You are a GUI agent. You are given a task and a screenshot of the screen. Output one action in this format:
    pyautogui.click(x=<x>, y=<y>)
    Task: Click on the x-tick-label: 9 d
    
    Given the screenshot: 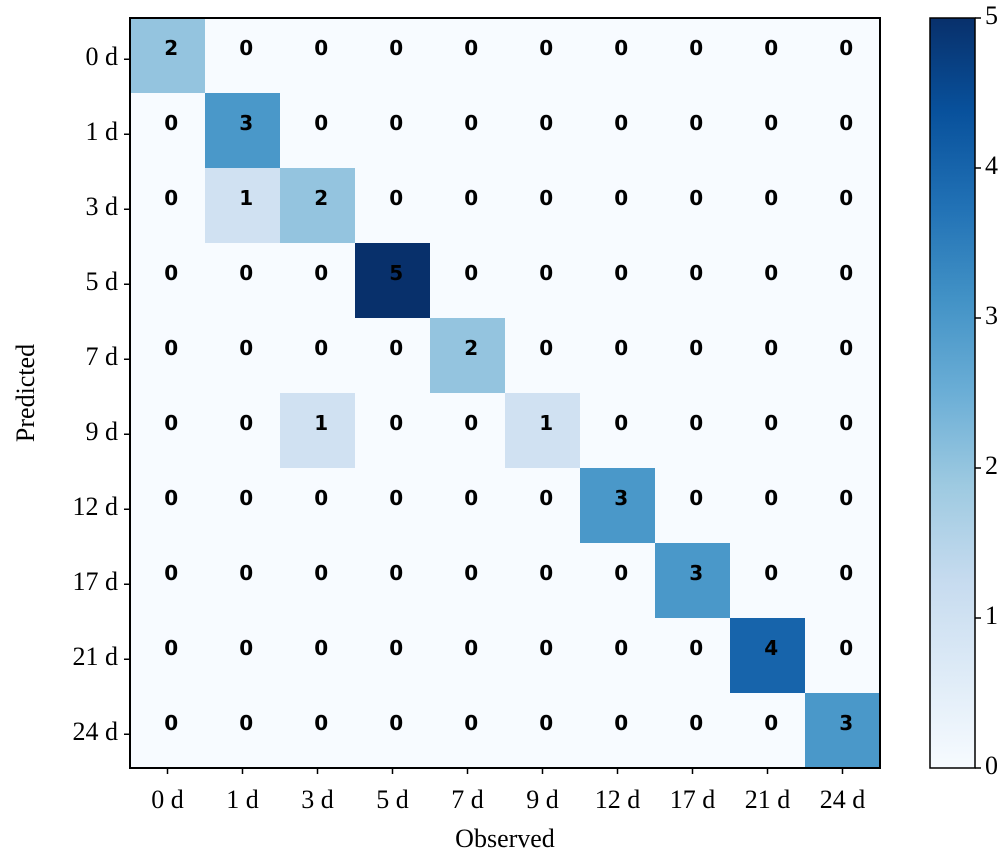 What is the action you would take?
    pyautogui.click(x=542, y=799)
    